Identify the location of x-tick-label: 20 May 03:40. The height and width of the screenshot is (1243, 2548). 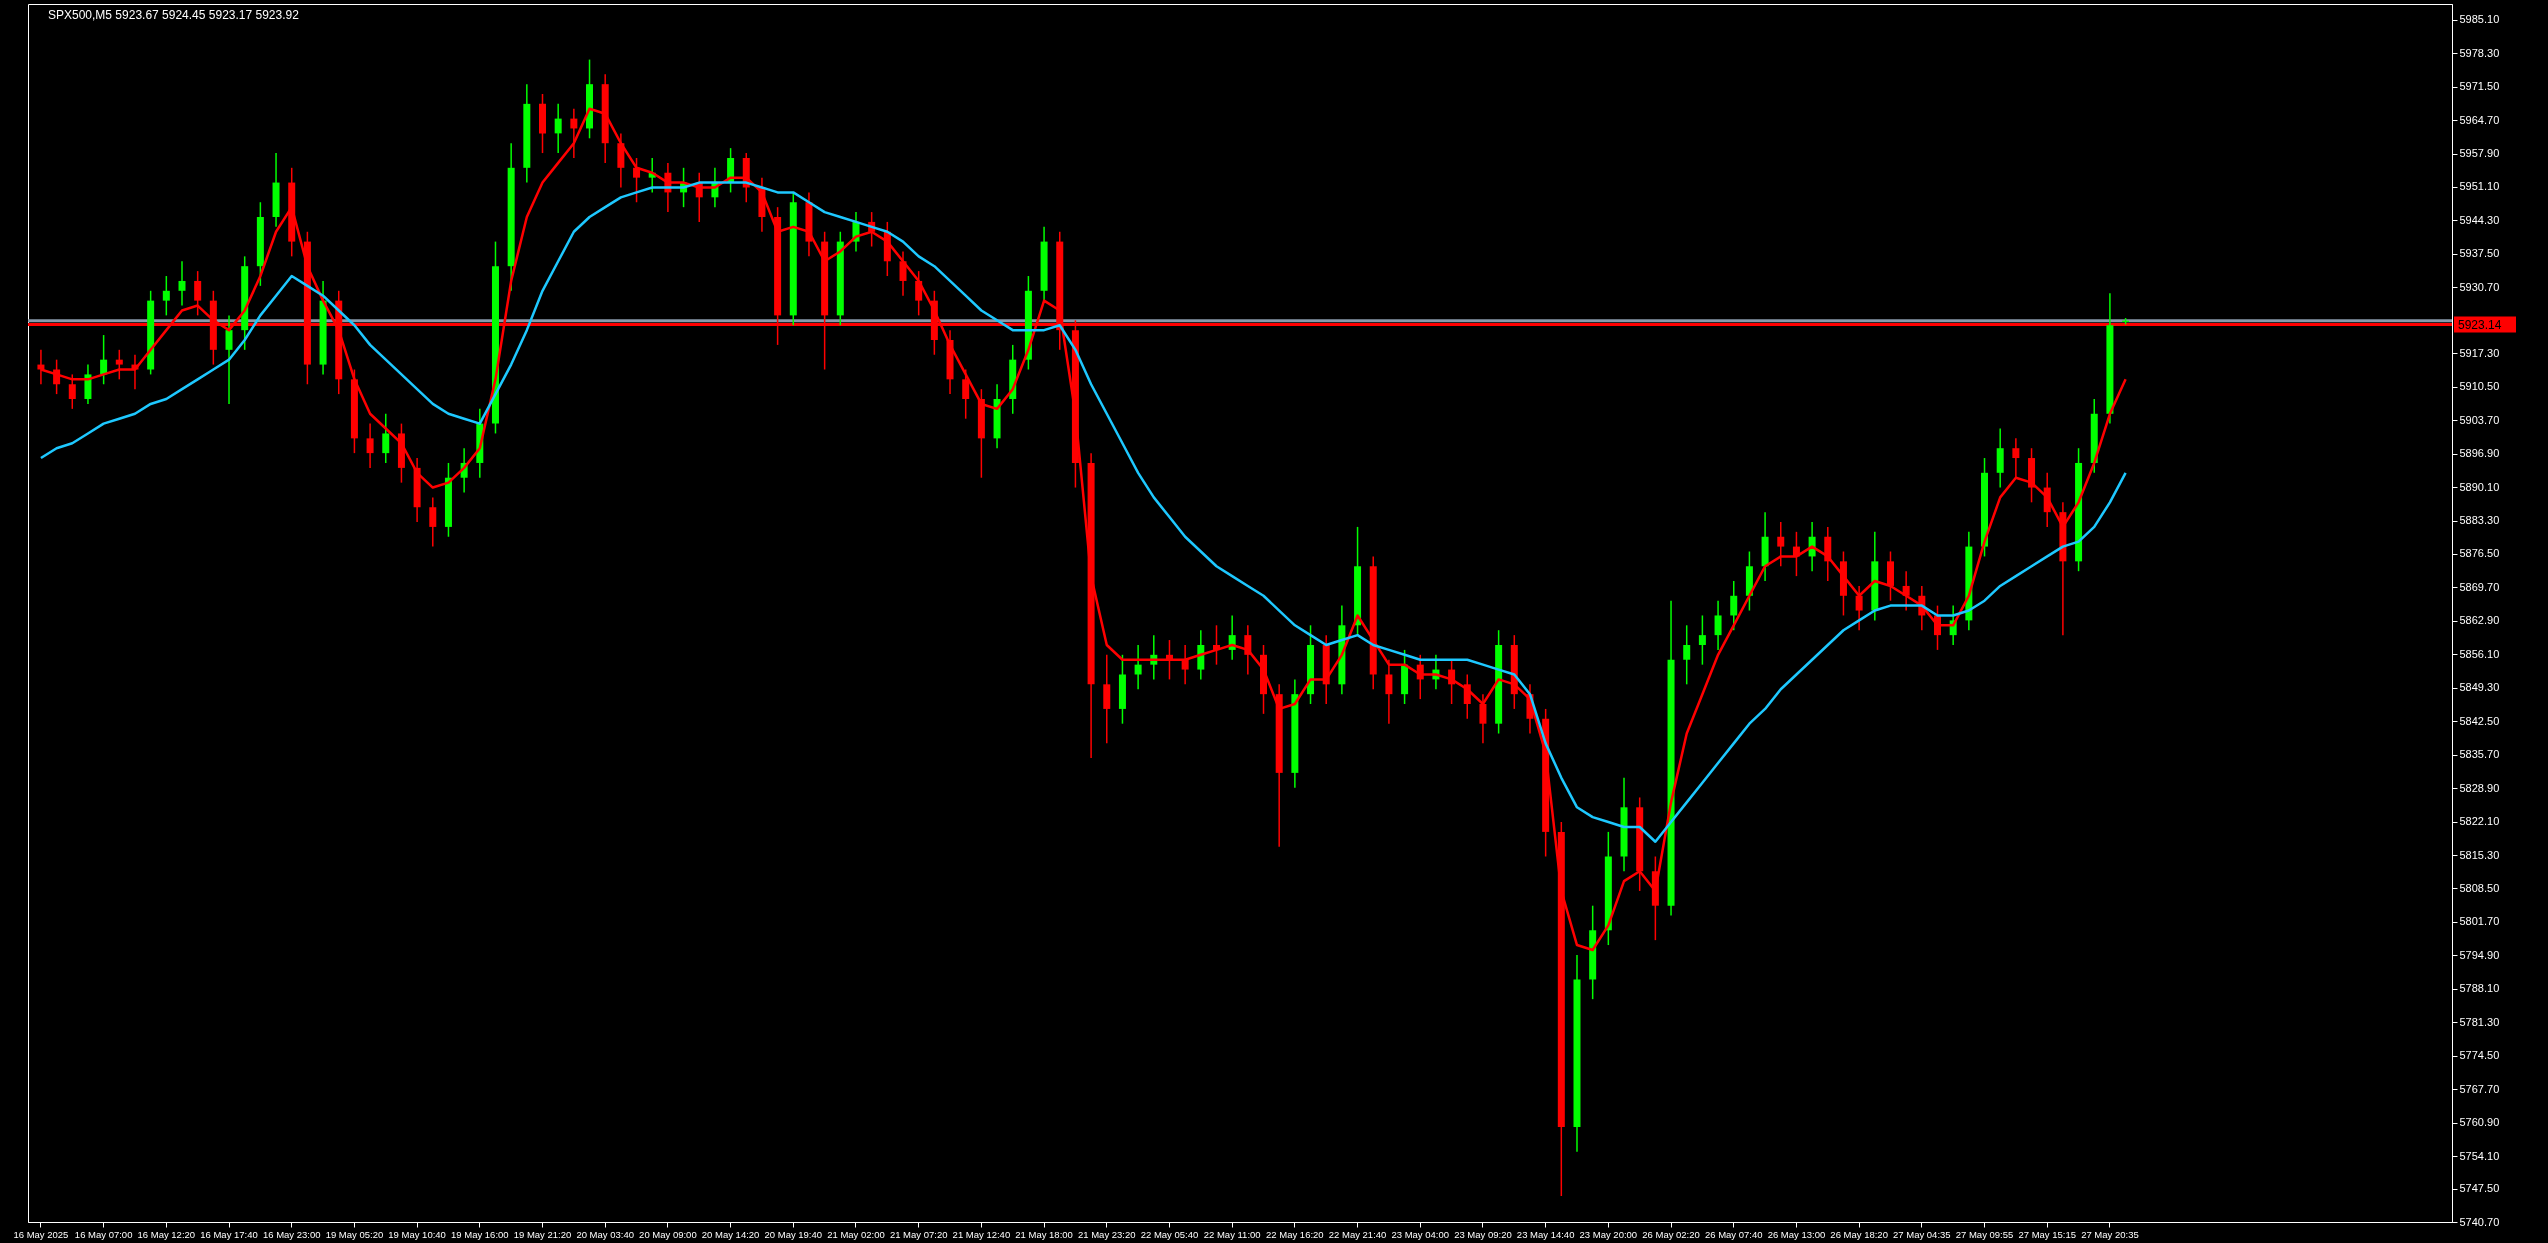
(605, 1234).